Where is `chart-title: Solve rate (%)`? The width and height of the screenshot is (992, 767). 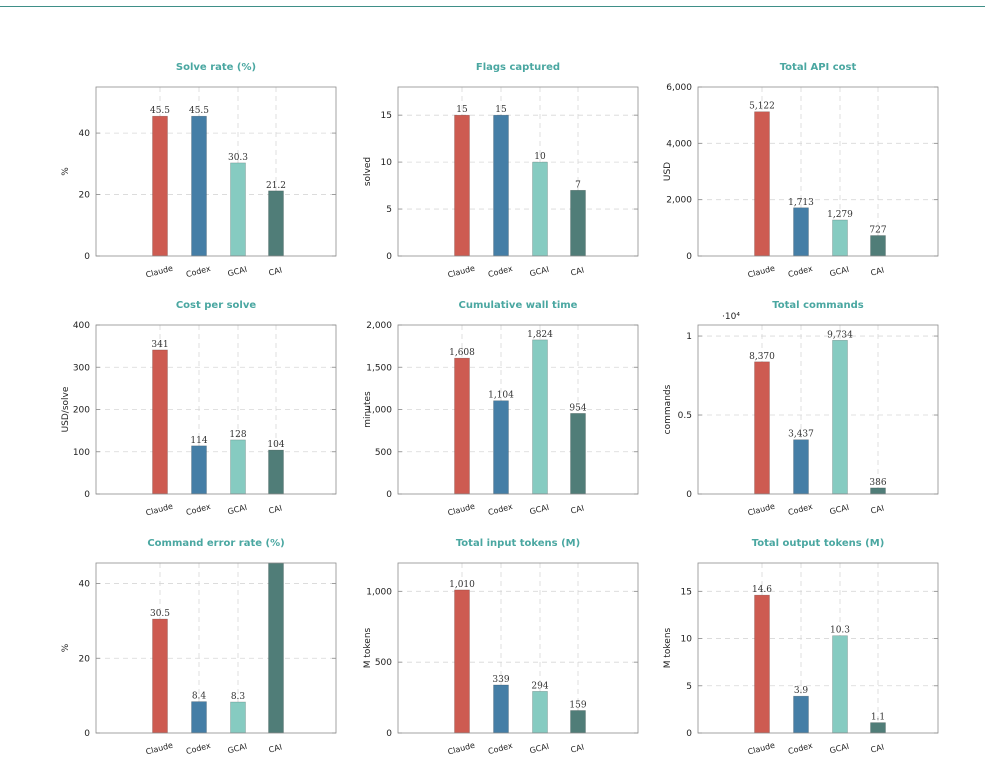 chart-title: Solve rate (%) is located at coordinates (216, 67).